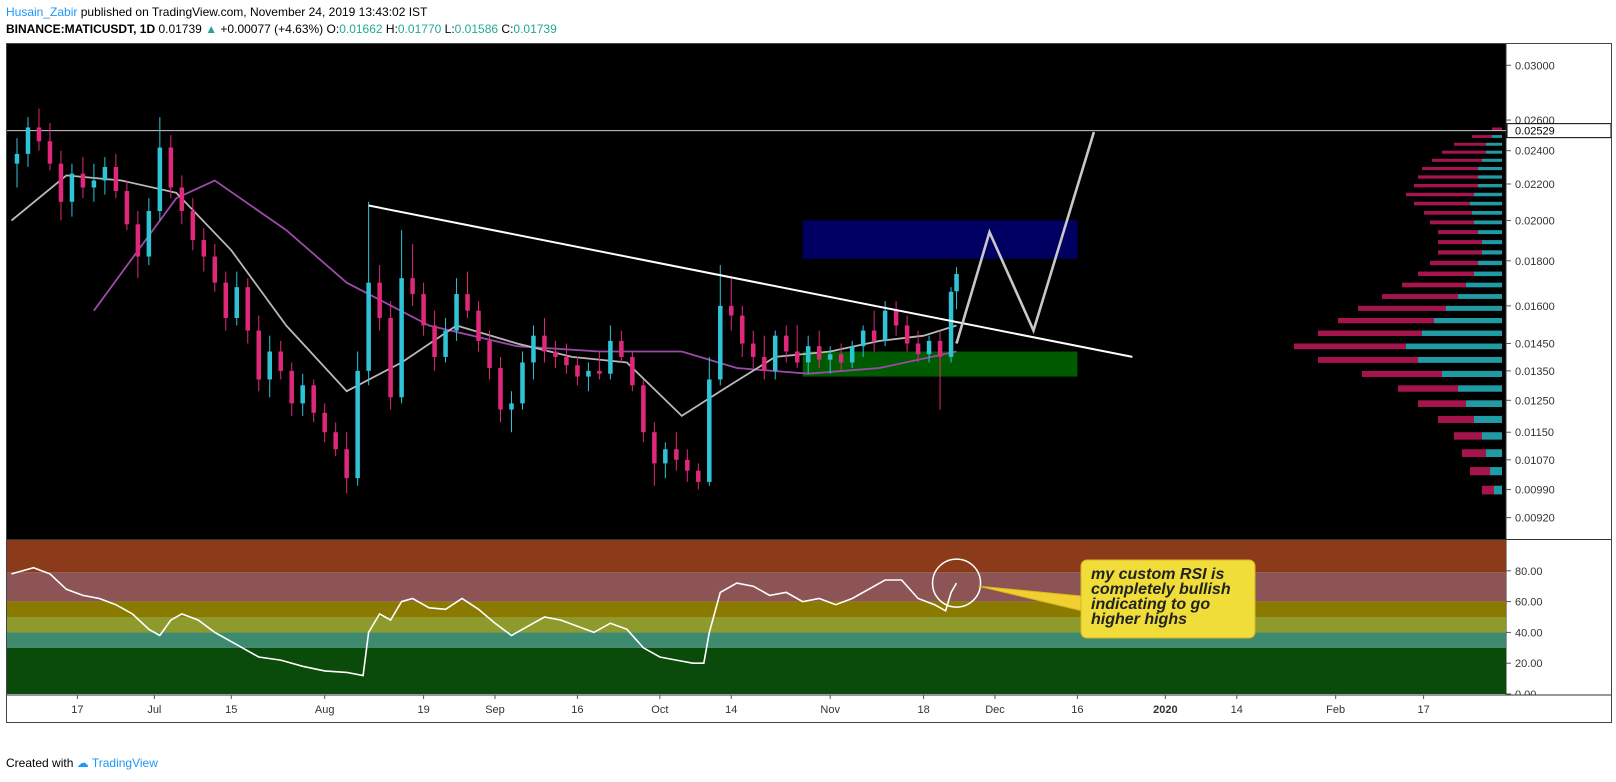 The height and width of the screenshot is (782, 1616). What do you see at coordinates (1157, 574) in the screenshot?
I see `callout-text-line: my custom RSI is` at bounding box center [1157, 574].